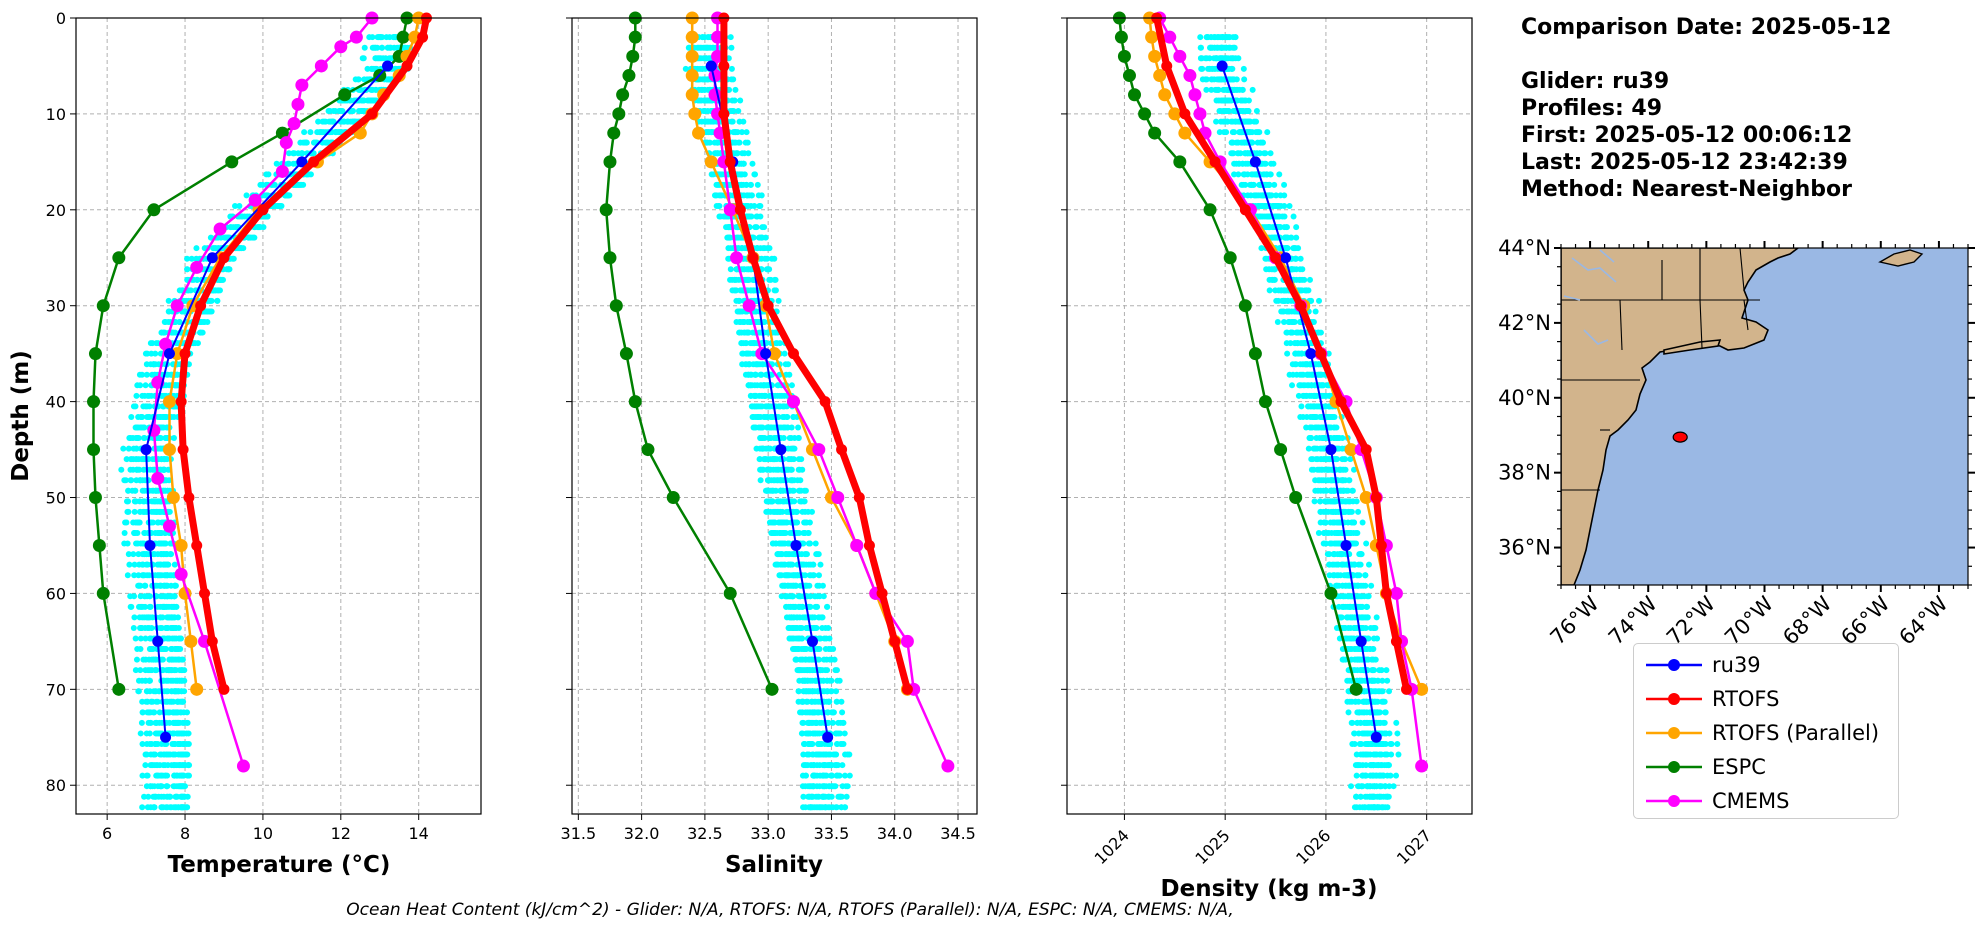 The width and height of the screenshot is (1979, 934). Describe the element at coordinates (56, 402) in the screenshot. I see `y-tick-label: 40` at that location.